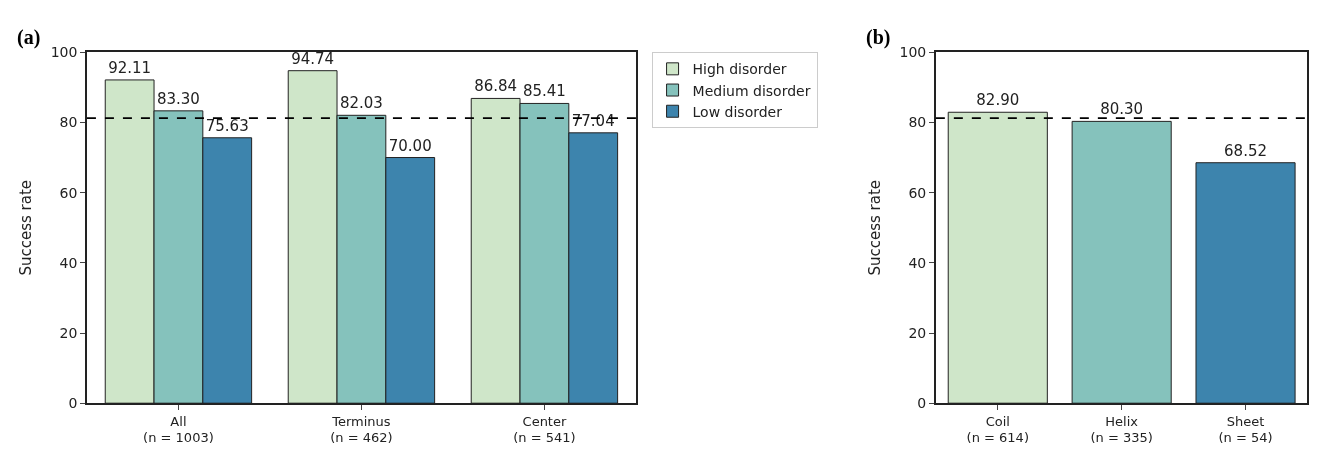  I want to click on data-label: 68.52, so click(1246, 150).